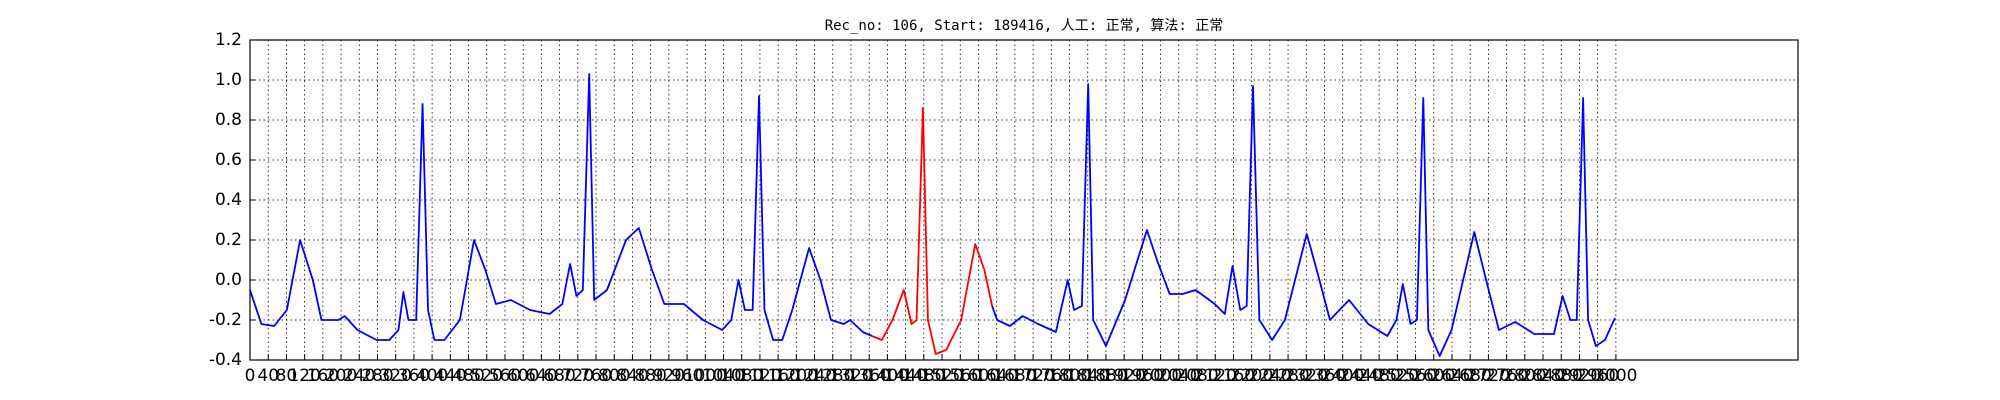  What do you see at coordinates (632, 376) in the screenshot?
I see `x-tick-label: 840` at bounding box center [632, 376].